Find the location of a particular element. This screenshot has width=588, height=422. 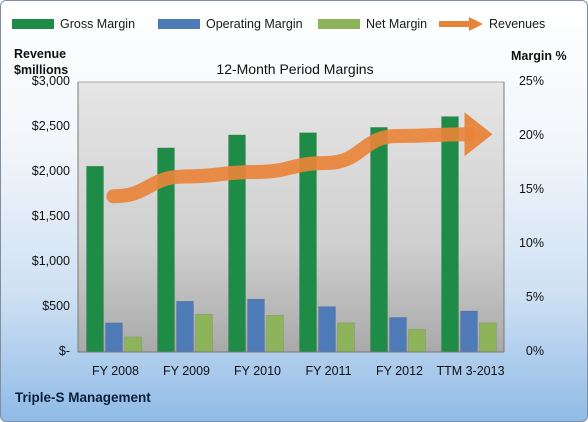

legend-item-operating-margin: Operating Margin is located at coordinates (230, 24).